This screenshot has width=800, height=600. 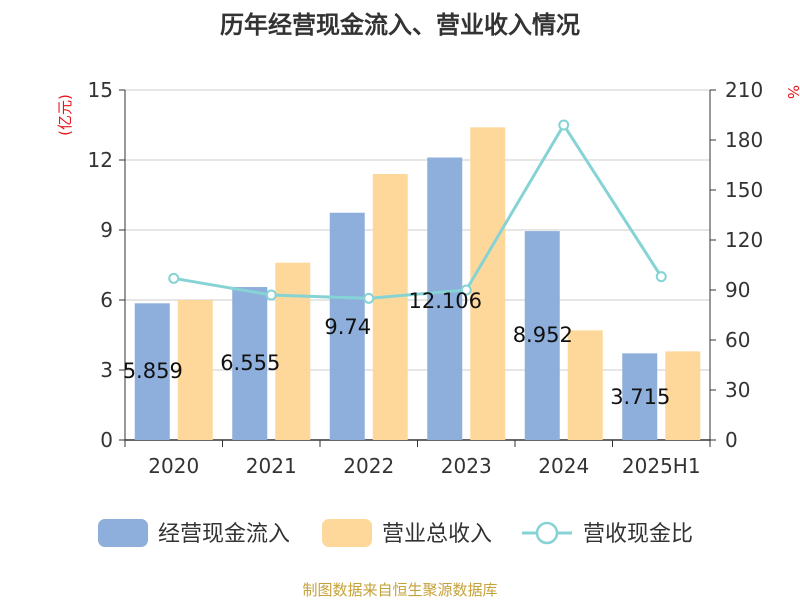 I want to click on y-right-tick-label: 90, so click(x=737, y=290).